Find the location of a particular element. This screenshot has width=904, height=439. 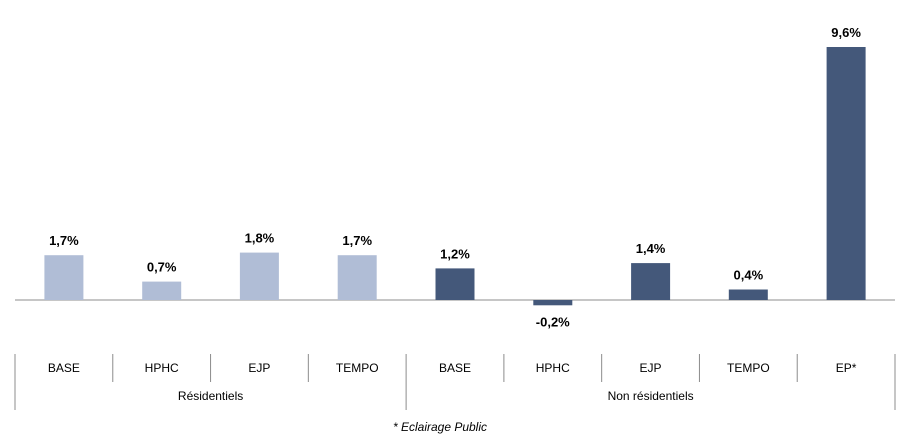

group-label: Résidentiels is located at coordinates (210, 396).